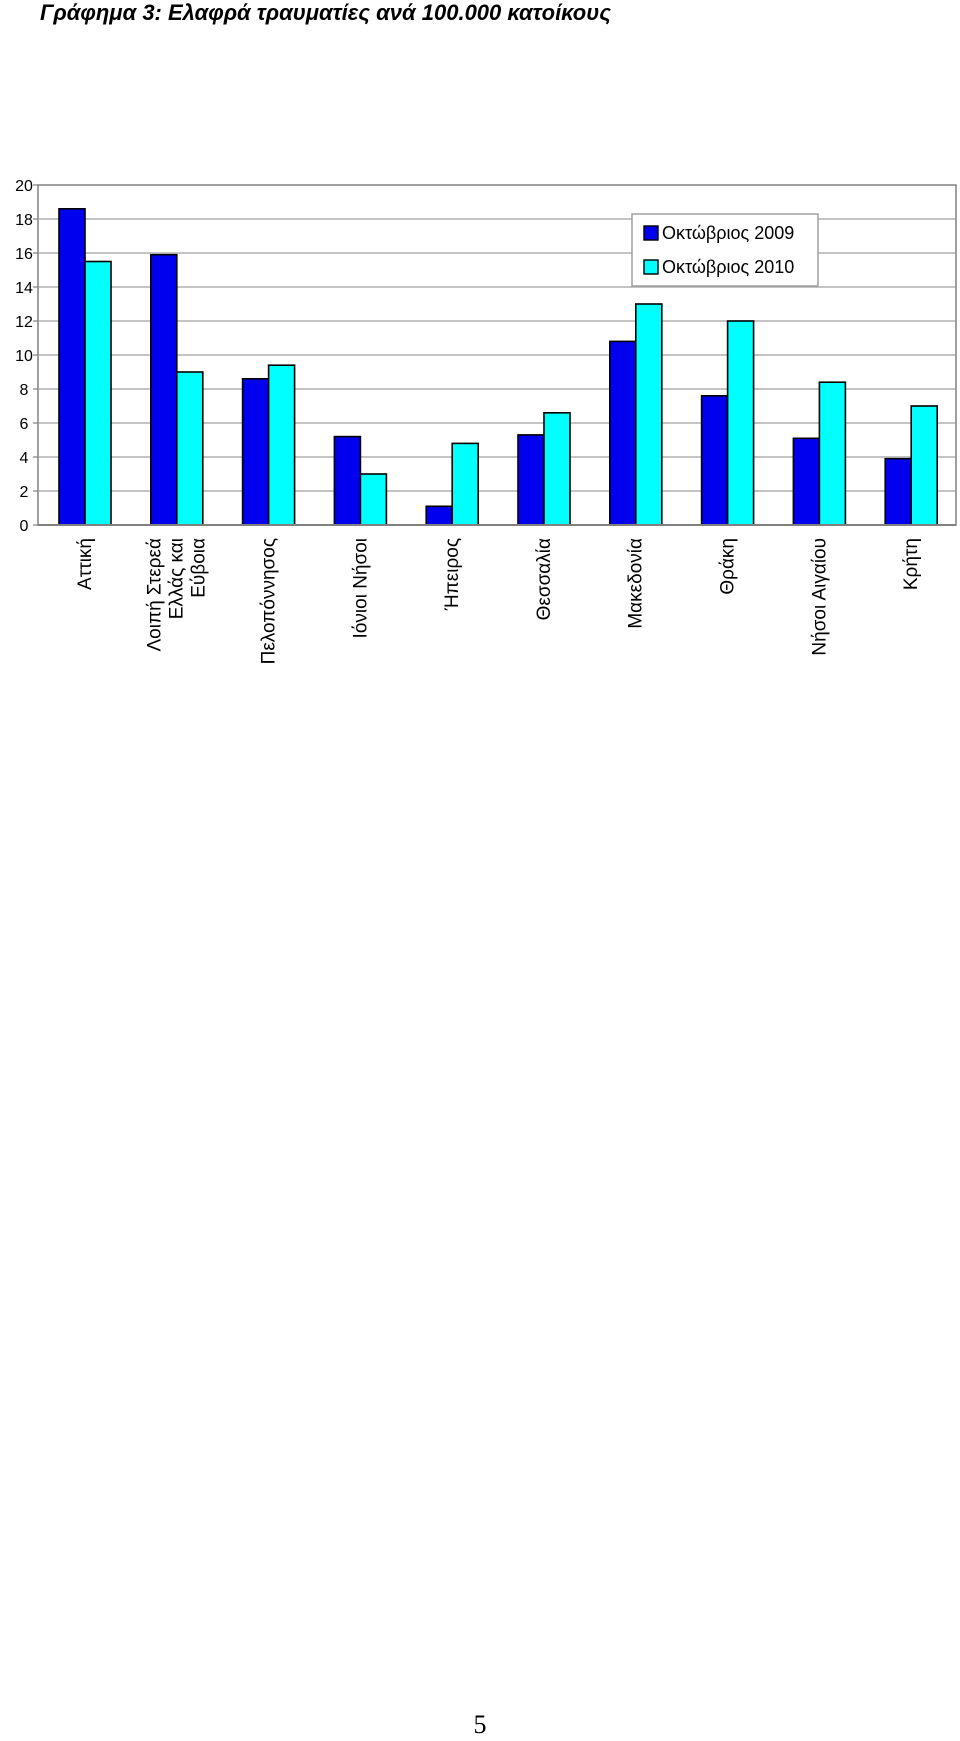 This screenshot has height=1741, width=960. Describe the element at coordinates (85, 564) in the screenshot. I see `x-category-label: Αττική` at that location.